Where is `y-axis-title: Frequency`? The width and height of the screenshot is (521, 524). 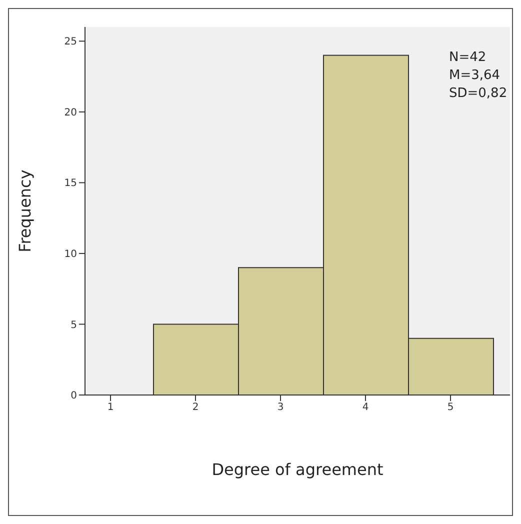
y-axis-title: Frequency is located at coordinates (25, 211).